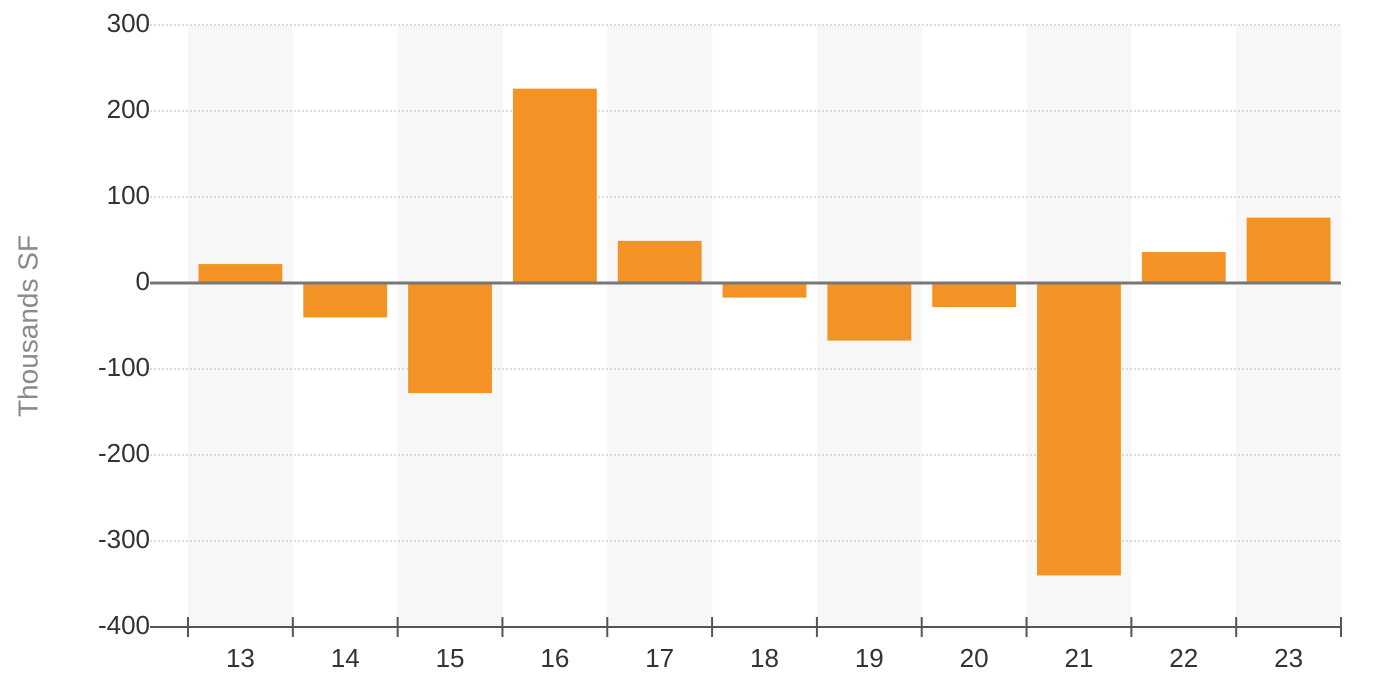  What do you see at coordinates (124, 367) in the screenshot?
I see `y-tick-label: -100` at bounding box center [124, 367].